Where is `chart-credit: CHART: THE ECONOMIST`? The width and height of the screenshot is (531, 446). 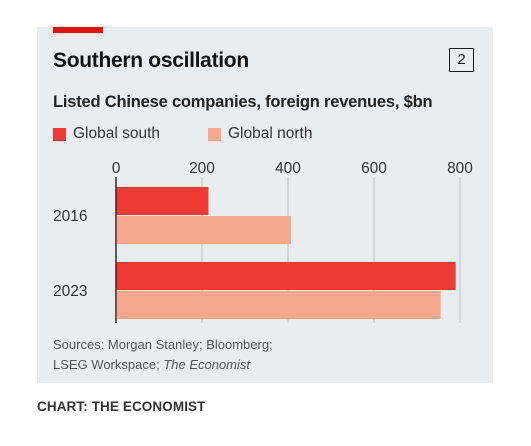
chart-credit: CHART: THE ECONOMIST is located at coordinates (121, 406).